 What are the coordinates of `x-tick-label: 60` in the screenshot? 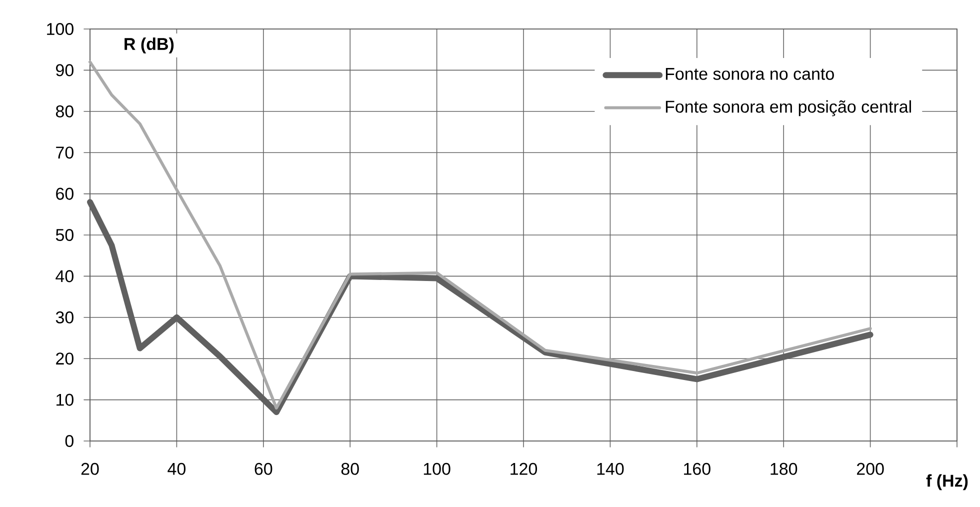 It's located at (263, 468).